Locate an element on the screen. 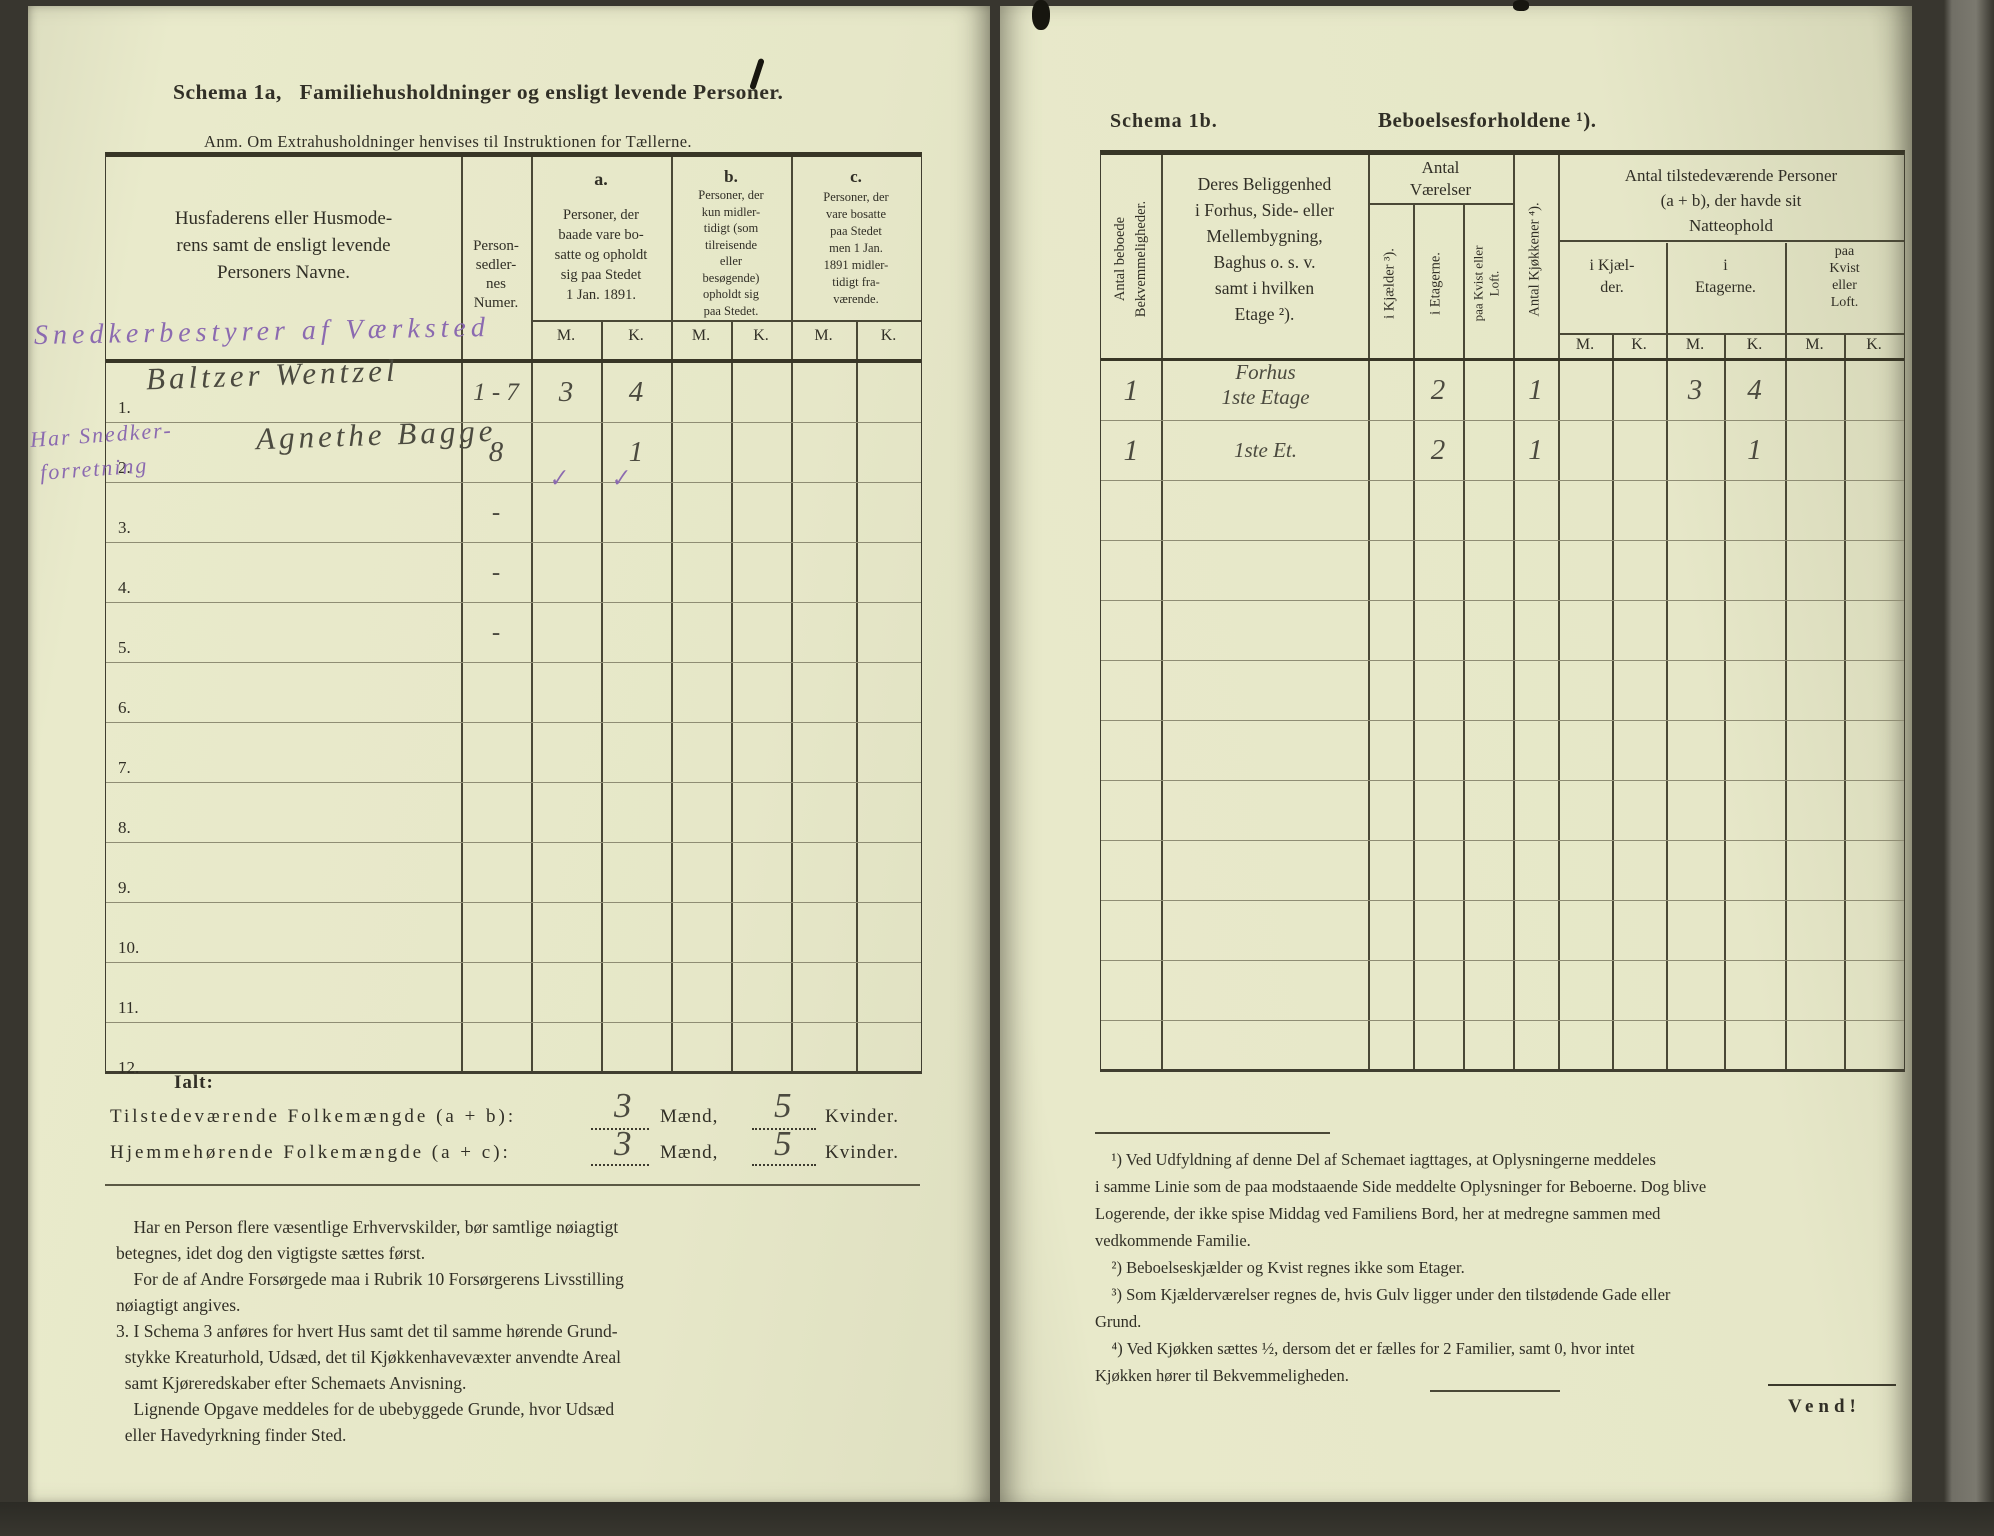 This screenshot has width=1994, height=1536. count-a-k: 4 is located at coordinates (636, 392).